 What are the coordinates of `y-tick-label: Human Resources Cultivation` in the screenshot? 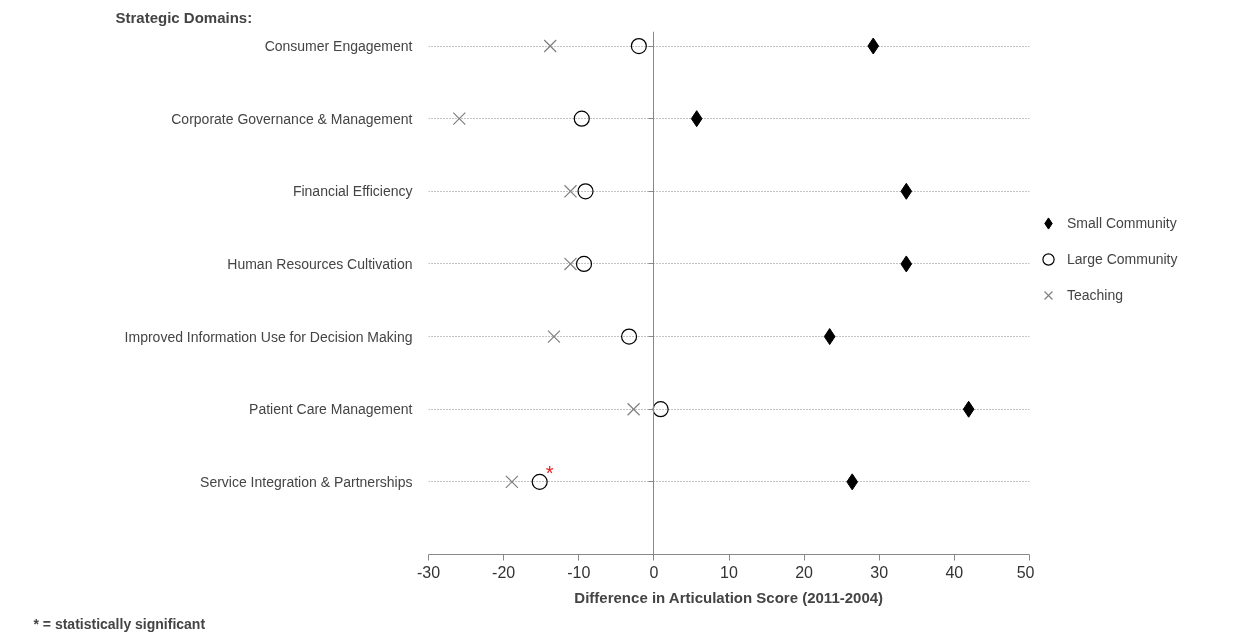 It's located at (320, 263).